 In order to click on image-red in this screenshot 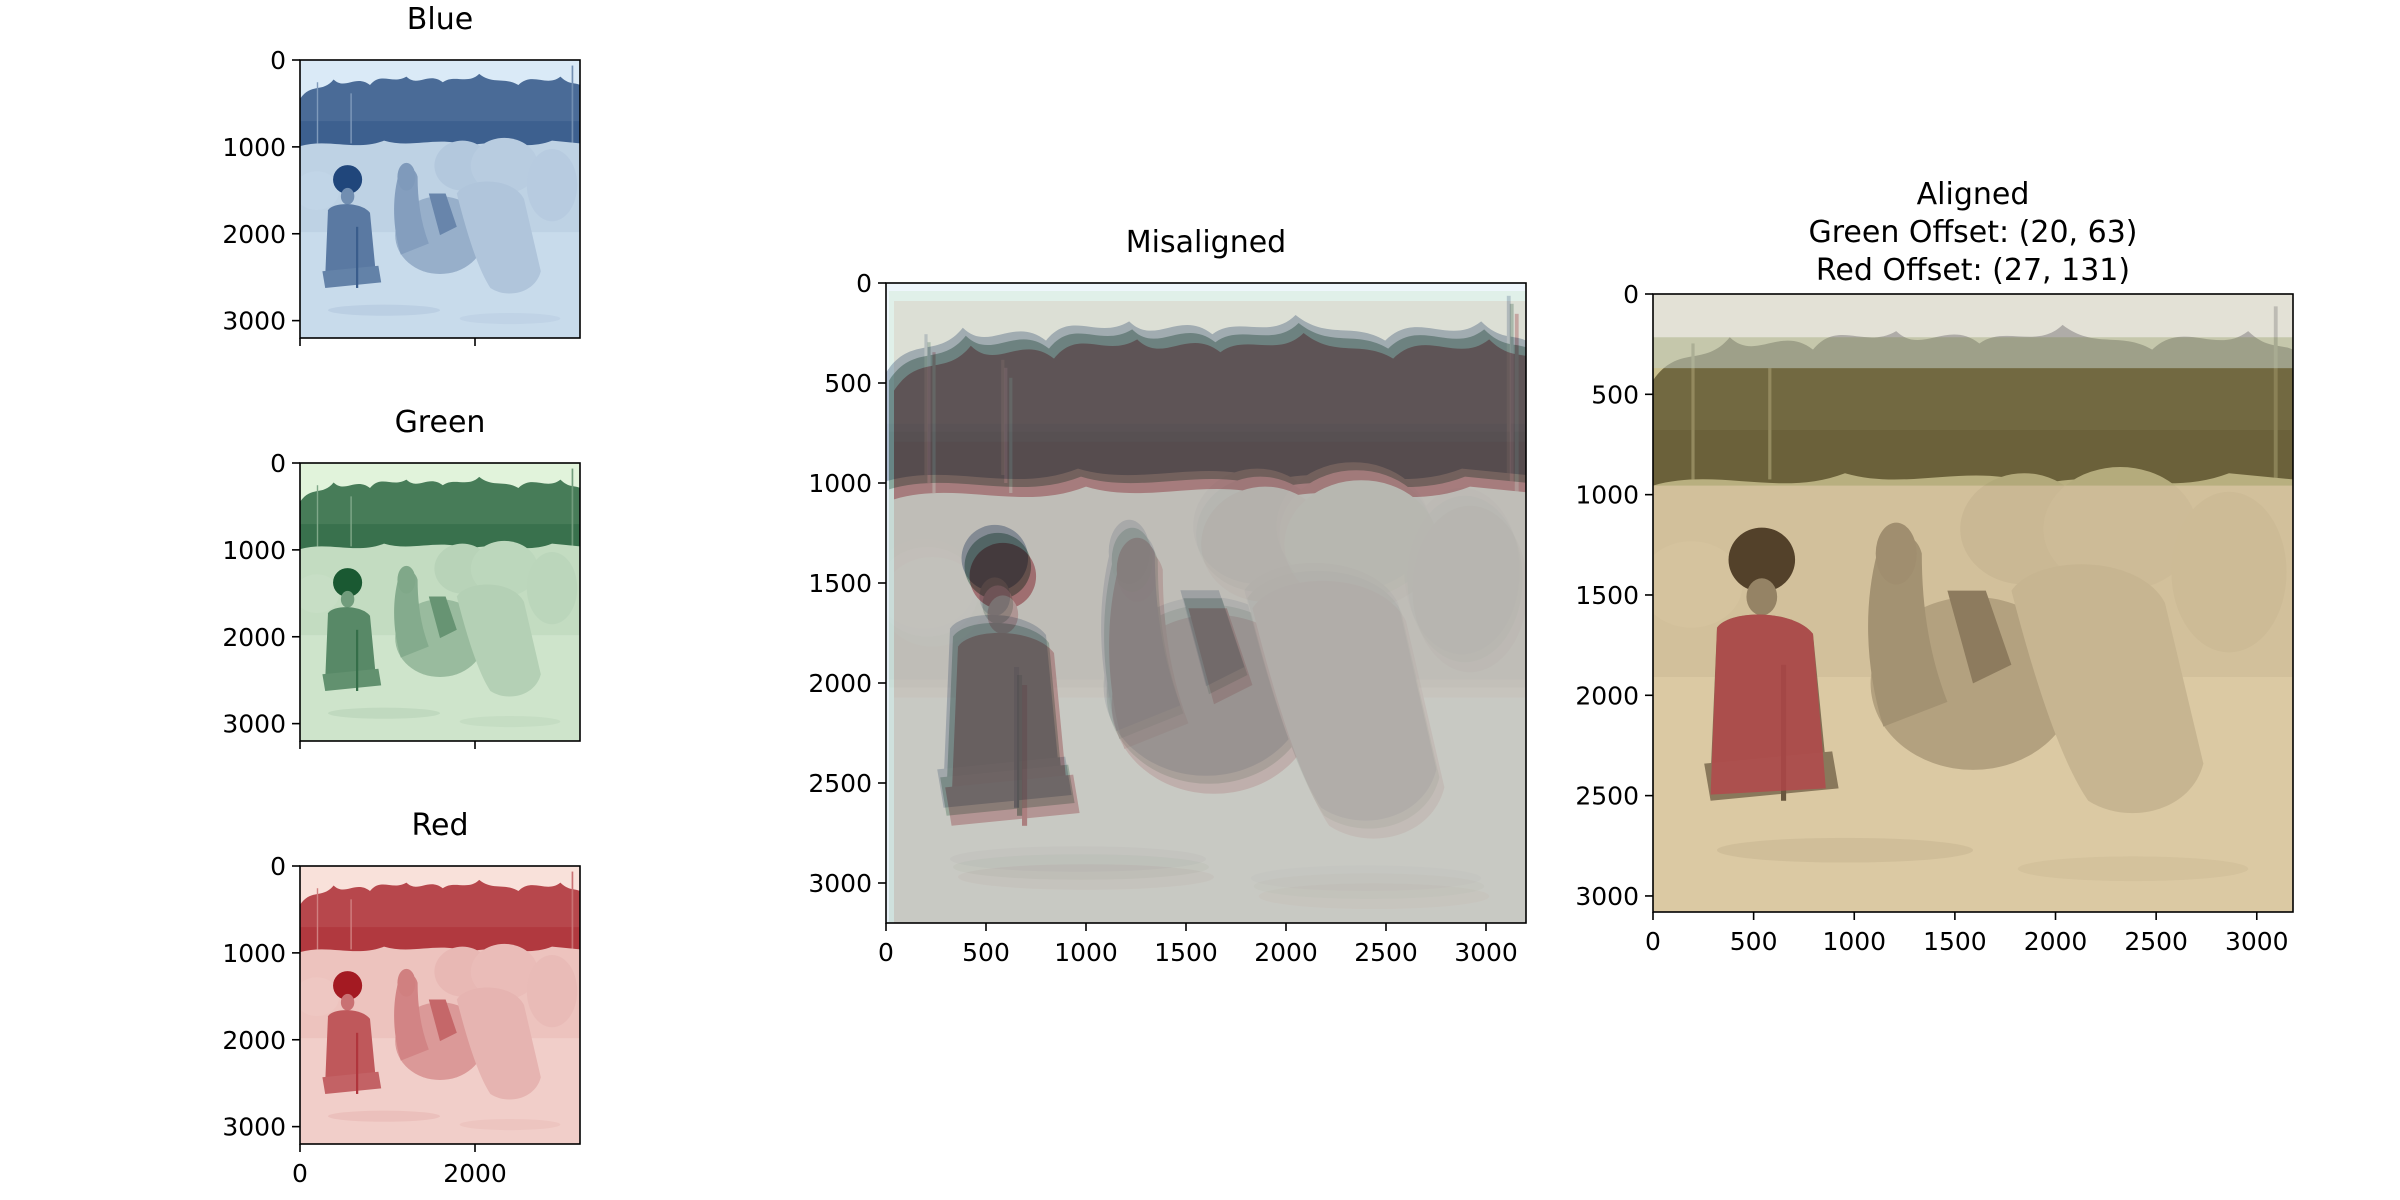, I will do `click(440, 1005)`.